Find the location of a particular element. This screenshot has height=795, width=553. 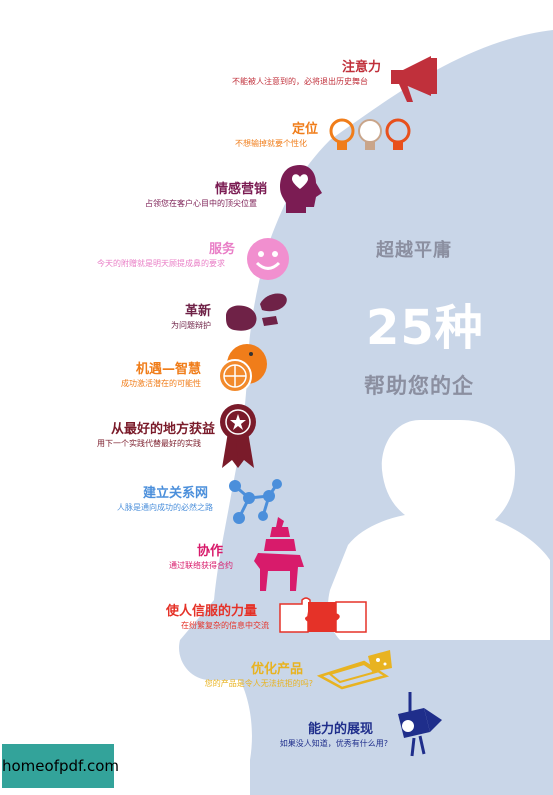

orange-icon is located at coordinates (242, 368).